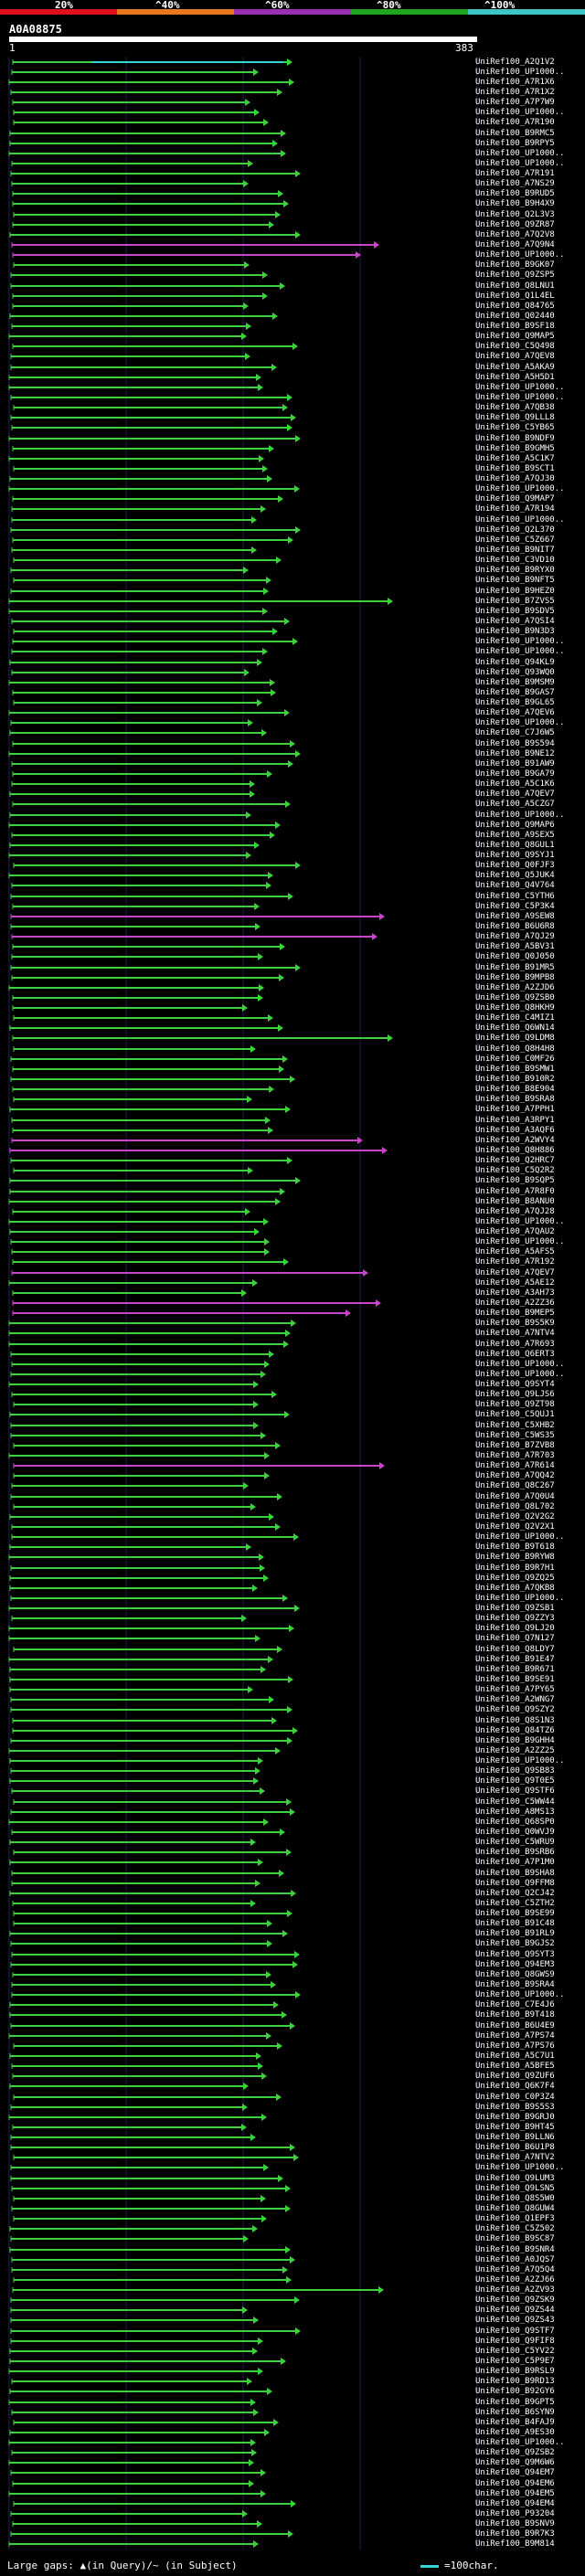 The image size is (585, 2576). I want to click on hit-label: UniRef100_Q94EM3, so click(515, 1964).